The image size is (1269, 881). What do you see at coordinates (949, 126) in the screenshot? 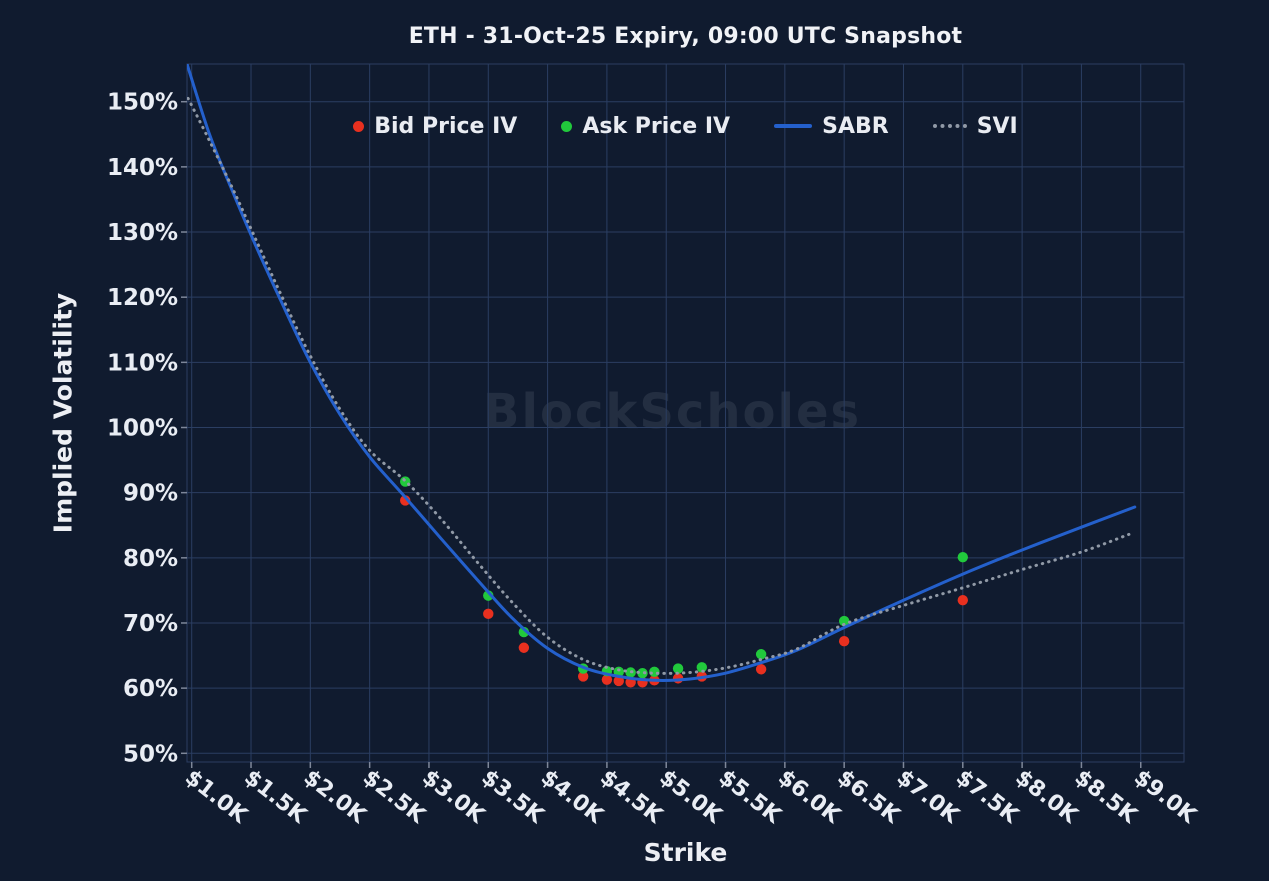
I see `svi-marker-icon` at bounding box center [949, 126].